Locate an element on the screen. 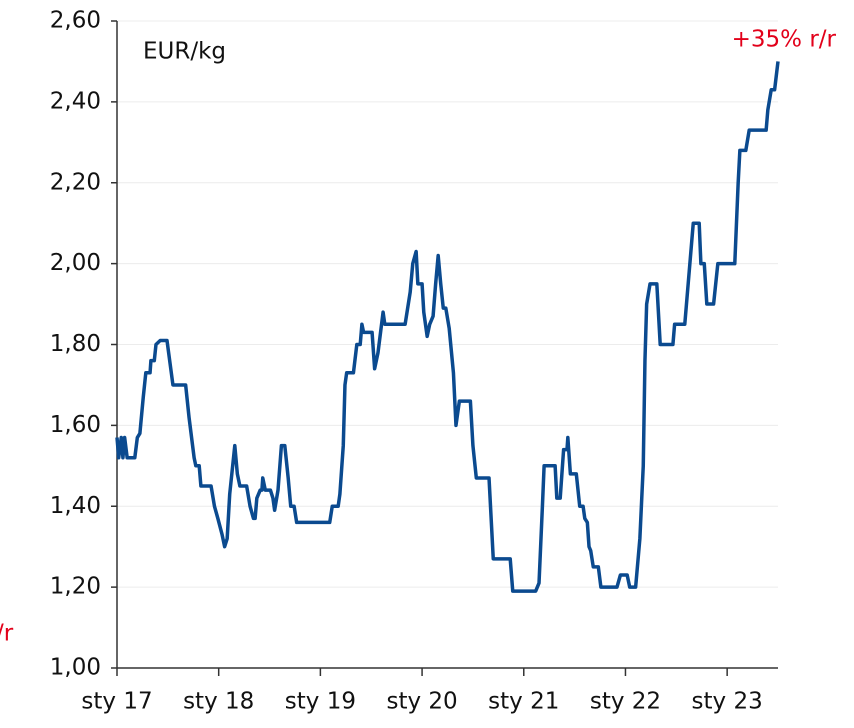 Image resolution: width=854 pixels, height=728 pixels. y-tick-label: 1,40 is located at coordinates (75, 506).